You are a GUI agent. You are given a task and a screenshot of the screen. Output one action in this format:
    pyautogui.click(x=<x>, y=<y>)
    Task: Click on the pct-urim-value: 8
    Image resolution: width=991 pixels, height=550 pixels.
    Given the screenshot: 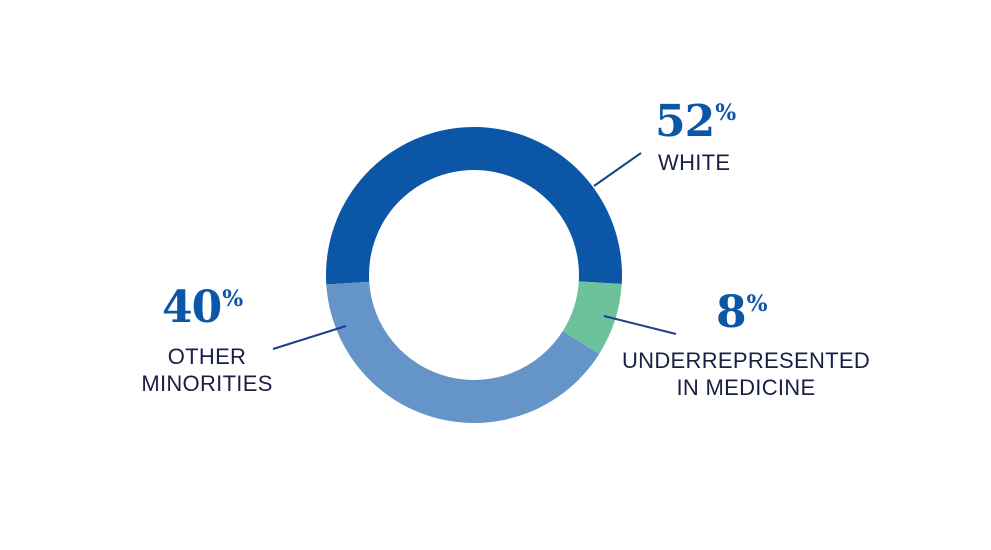 What is the action you would take?
    pyautogui.click(x=731, y=312)
    